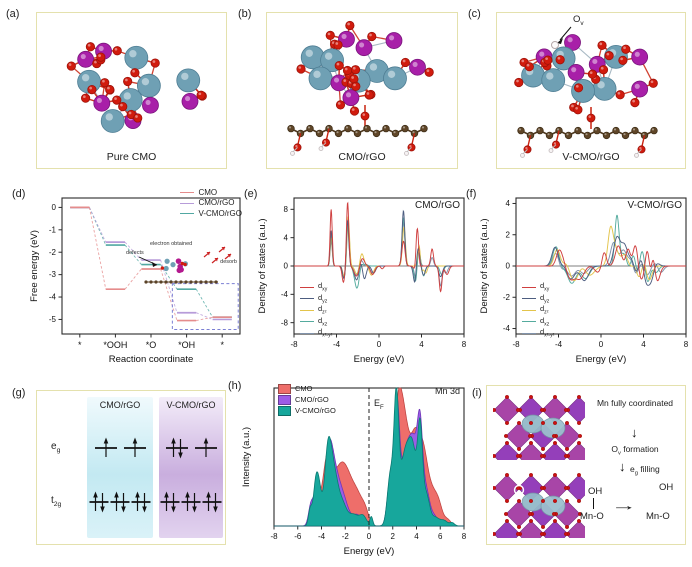 Image resolution: width=692 pixels, height=567 pixels. I want to click on dos-legend-f: dxy dyz dz² dxz dx²-y², so click(538, 310).